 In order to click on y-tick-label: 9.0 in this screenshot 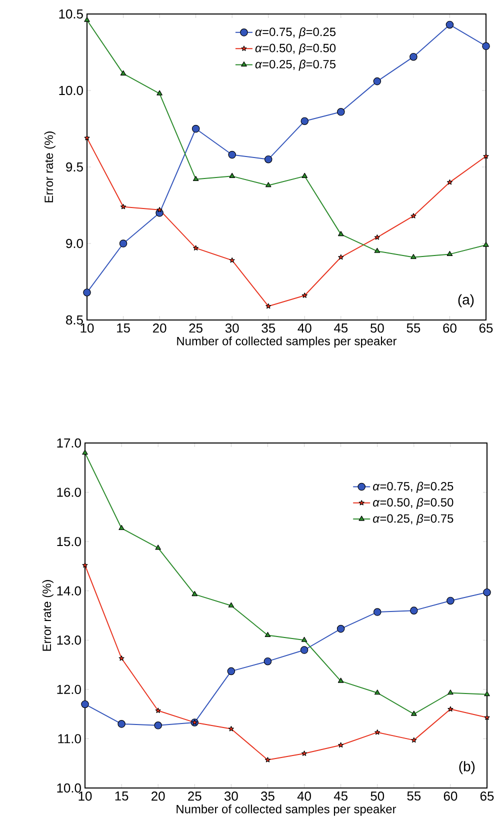, I will do `click(74, 243)`.